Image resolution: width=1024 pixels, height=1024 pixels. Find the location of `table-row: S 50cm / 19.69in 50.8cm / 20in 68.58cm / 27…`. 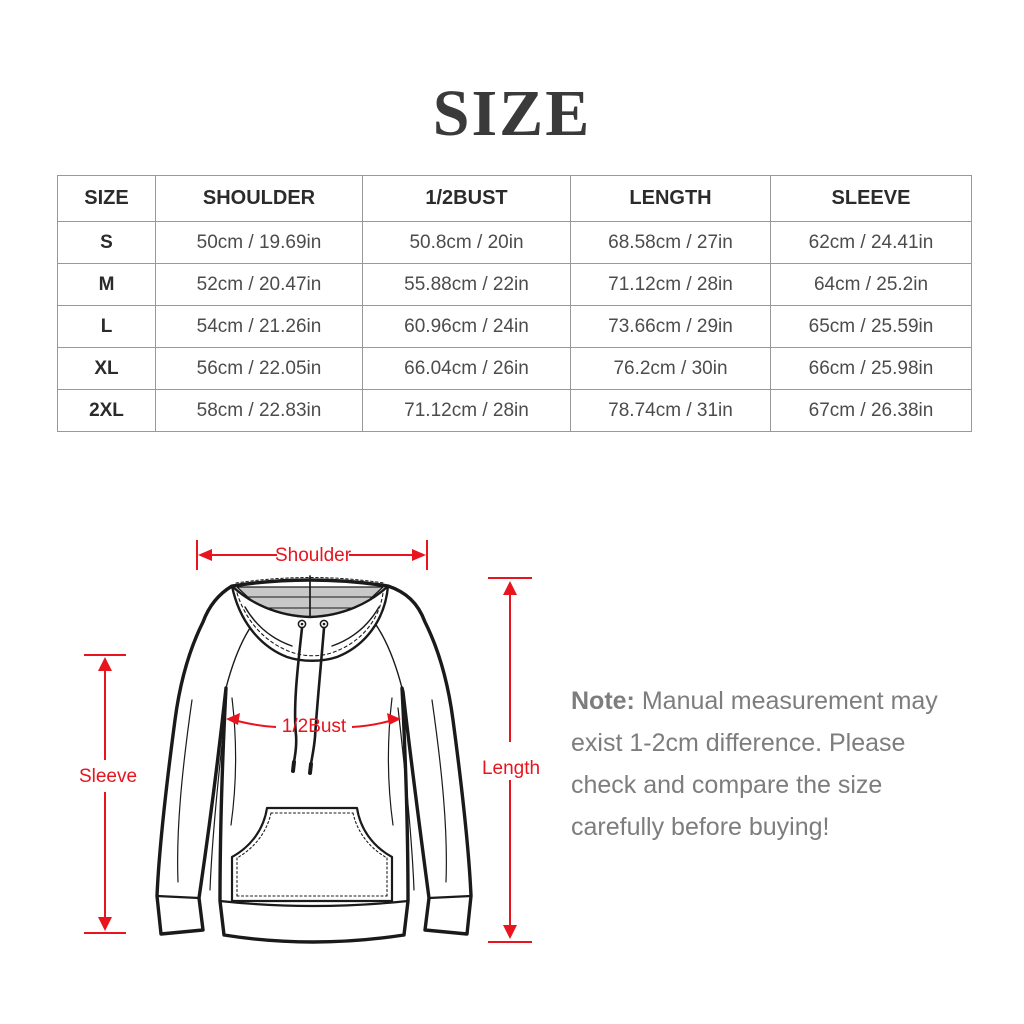

table-row: S 50cm / 19.69in 50.8cm / 20in 68.58cm / 27… is located at coordinates (514, 242).